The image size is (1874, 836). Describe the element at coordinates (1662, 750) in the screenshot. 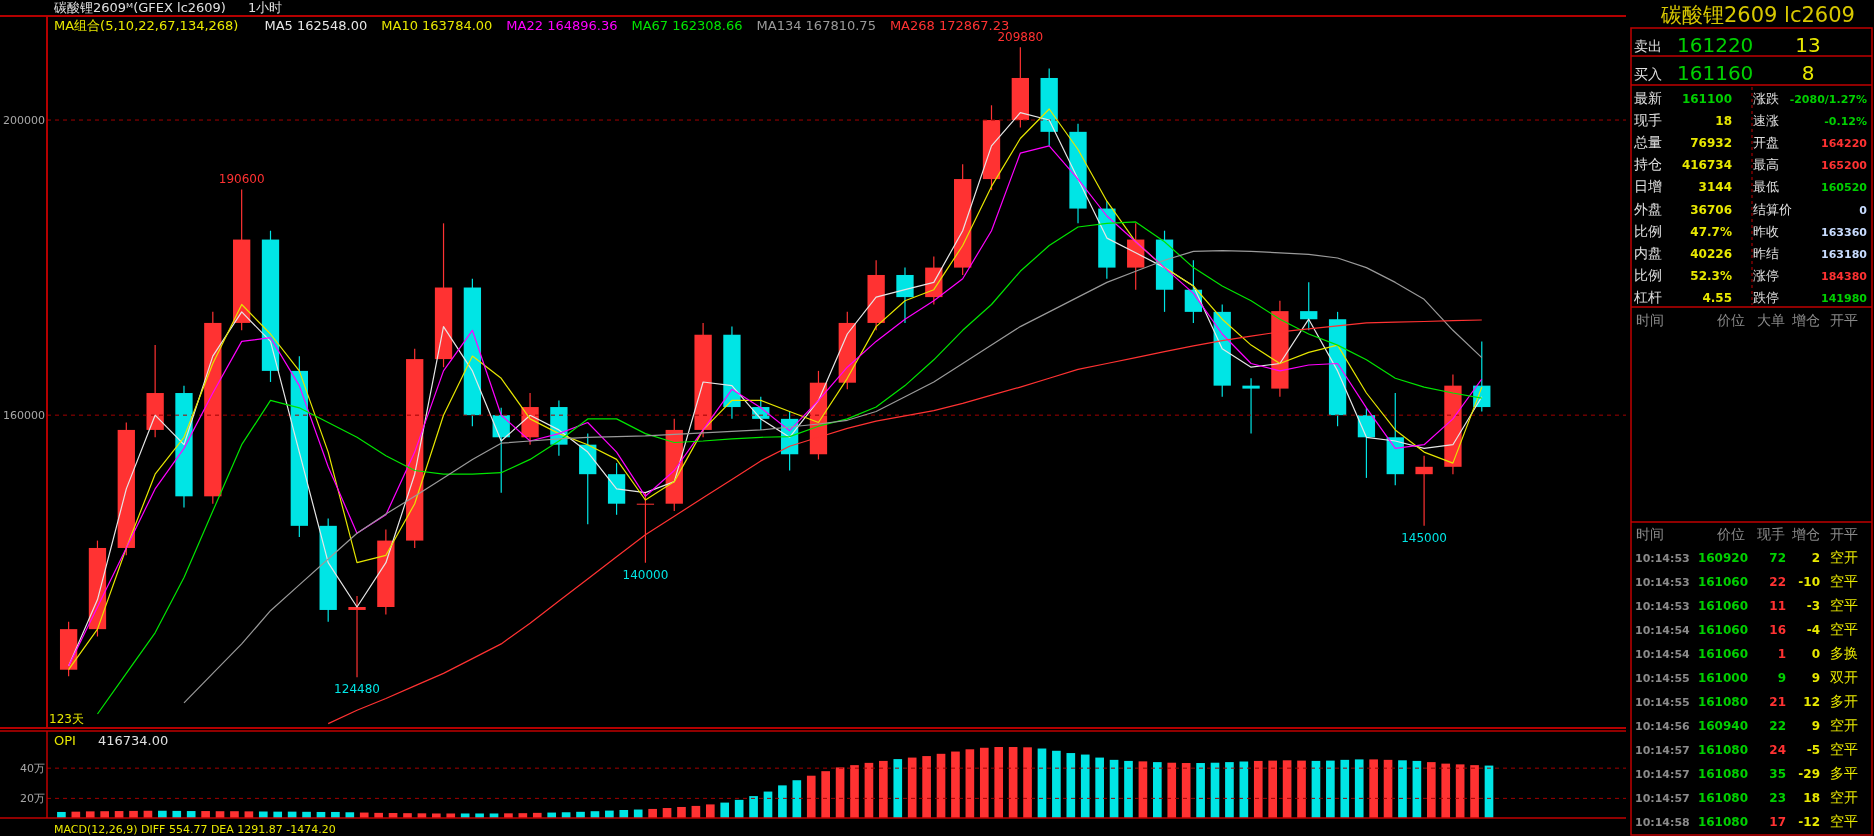

I see `card-text: 10:14:57` at that location.